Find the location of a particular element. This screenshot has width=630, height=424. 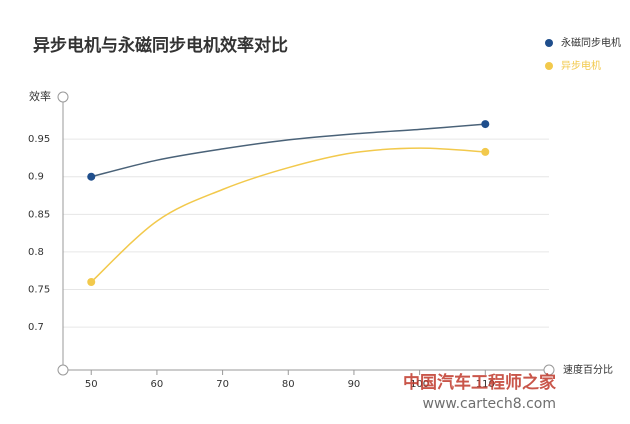

watermark: 中国汽车工程师之家 is located at coordinates (479, 382).